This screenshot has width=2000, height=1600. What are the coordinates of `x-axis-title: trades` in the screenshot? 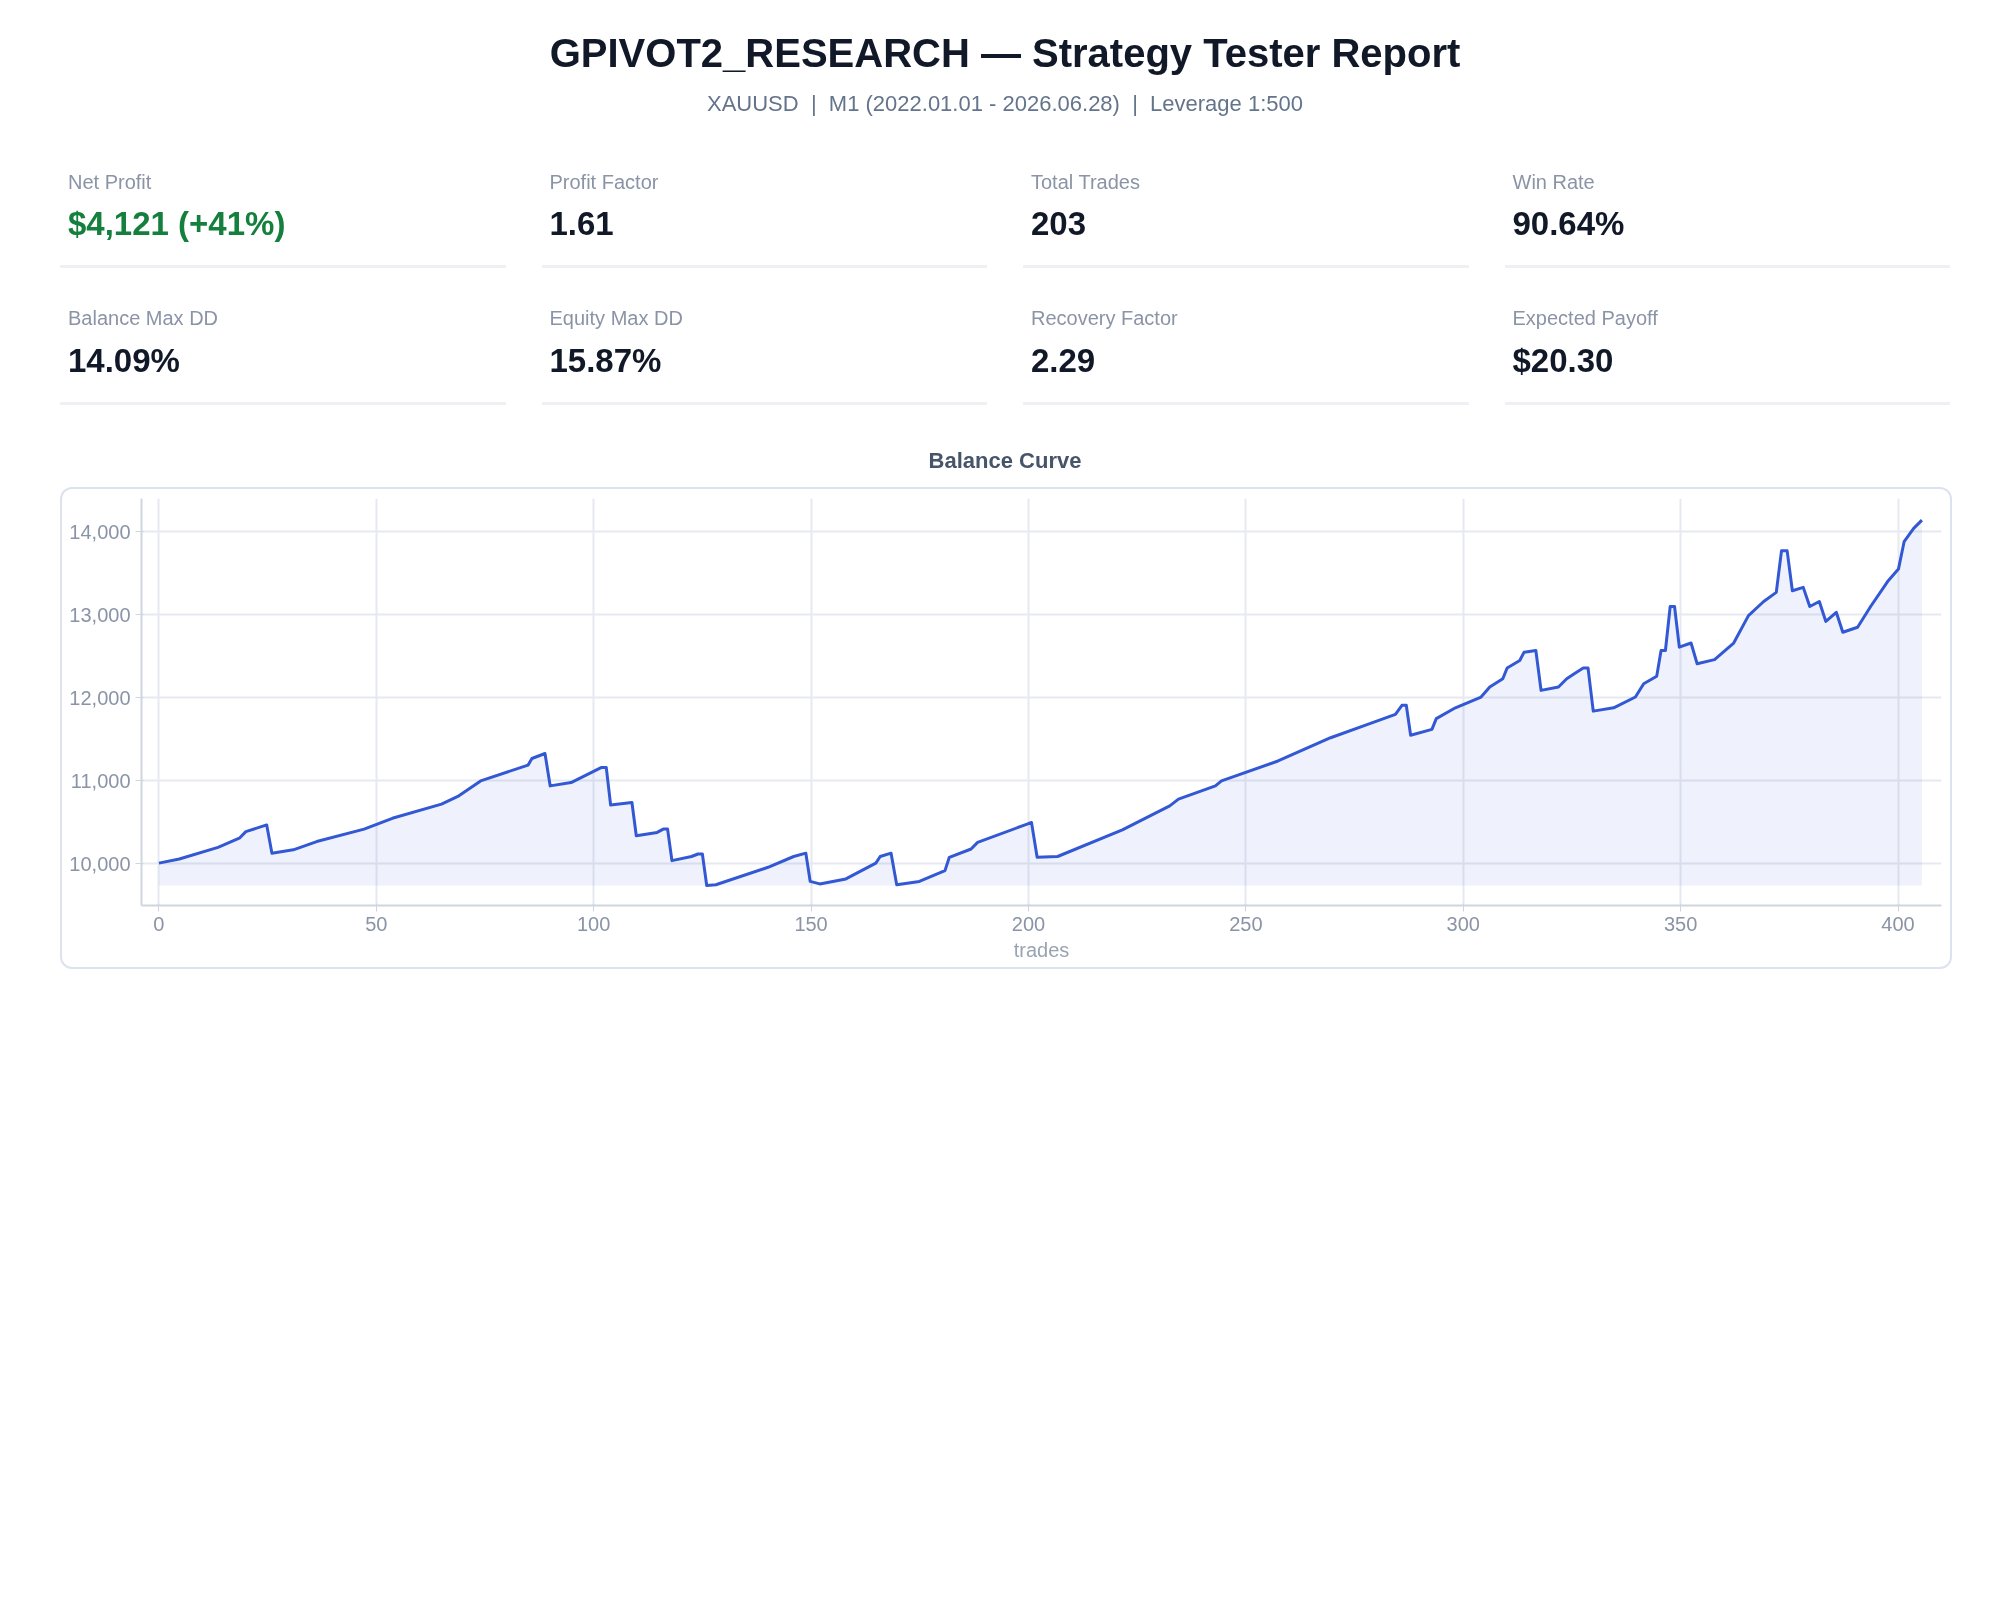 It's located at (1041, 949).